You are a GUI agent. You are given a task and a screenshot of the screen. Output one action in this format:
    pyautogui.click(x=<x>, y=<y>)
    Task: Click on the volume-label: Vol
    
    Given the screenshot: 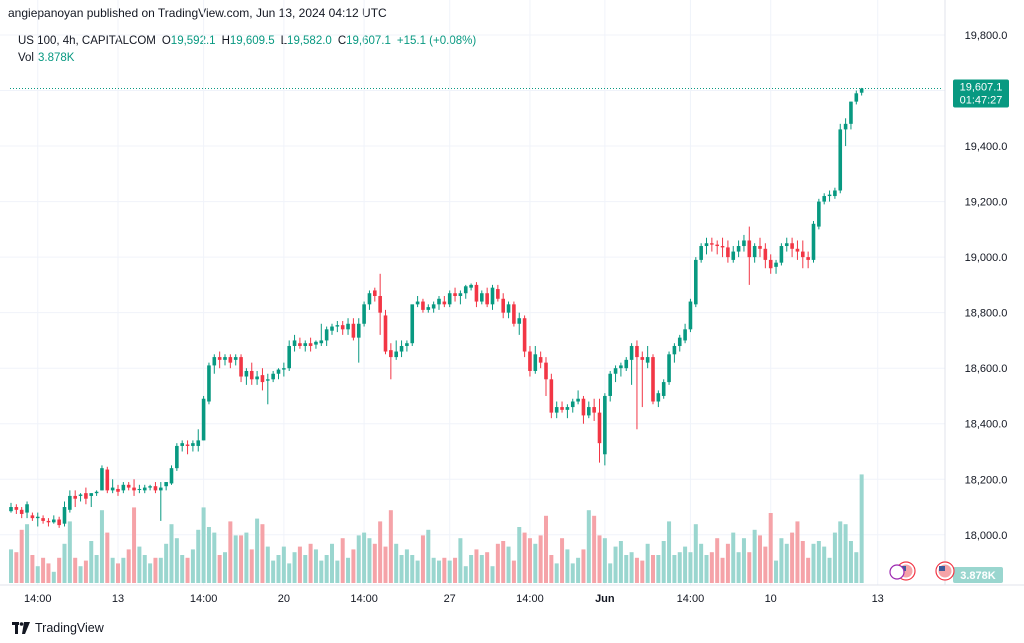 What is the action you would take?
    pyautogui.click(x=26, y=58)
    